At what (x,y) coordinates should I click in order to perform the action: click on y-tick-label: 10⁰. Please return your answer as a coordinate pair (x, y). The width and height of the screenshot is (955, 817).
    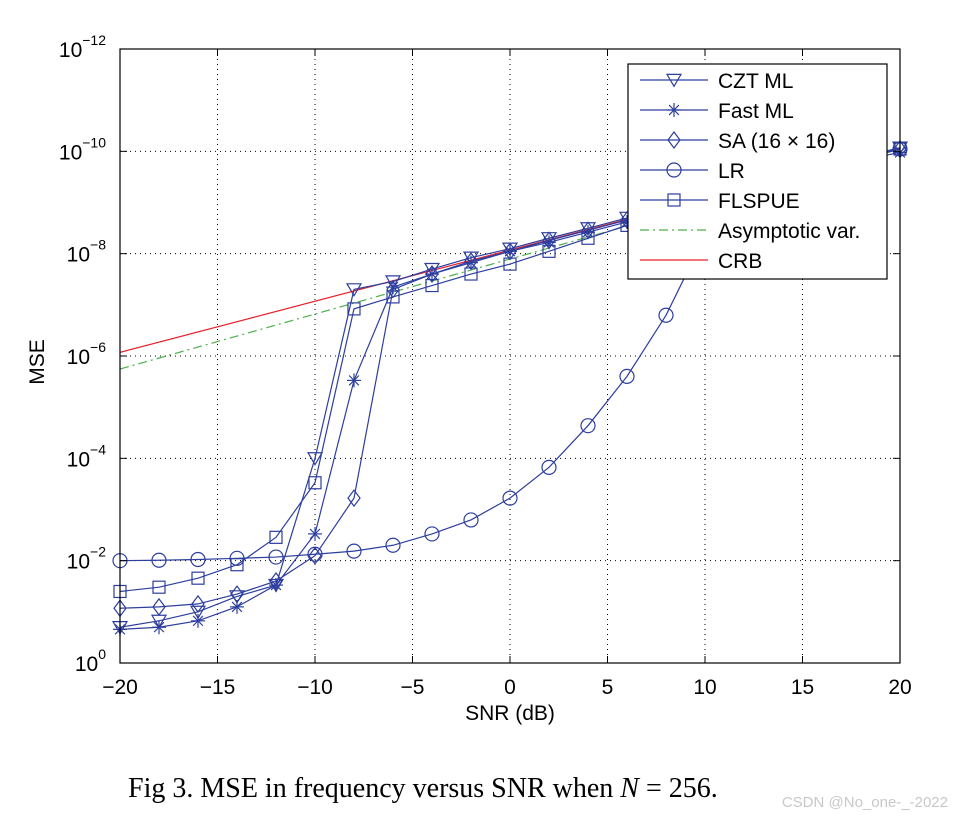
    Looking at the image, I should click on (90, 661).